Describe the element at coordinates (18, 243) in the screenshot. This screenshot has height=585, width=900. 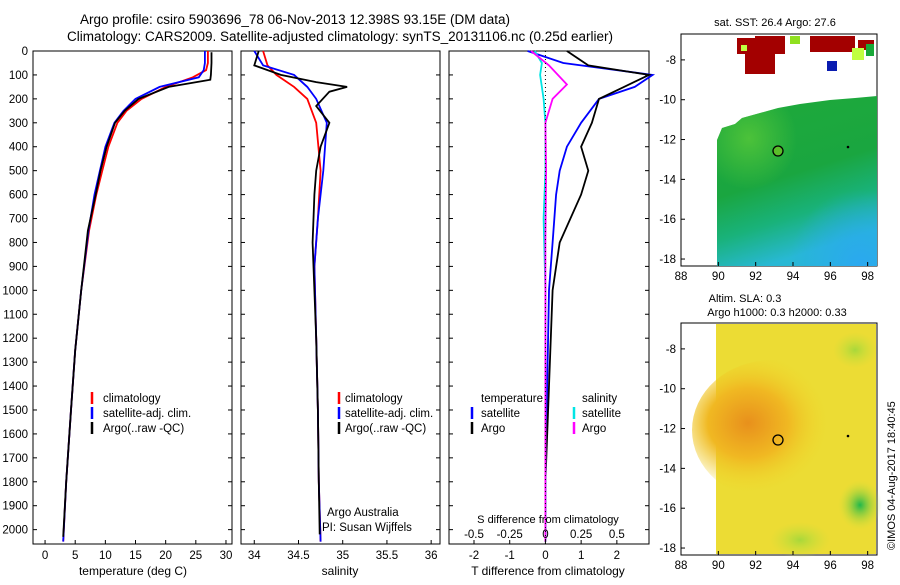
I see `depth-tick-label: 800` at that location.